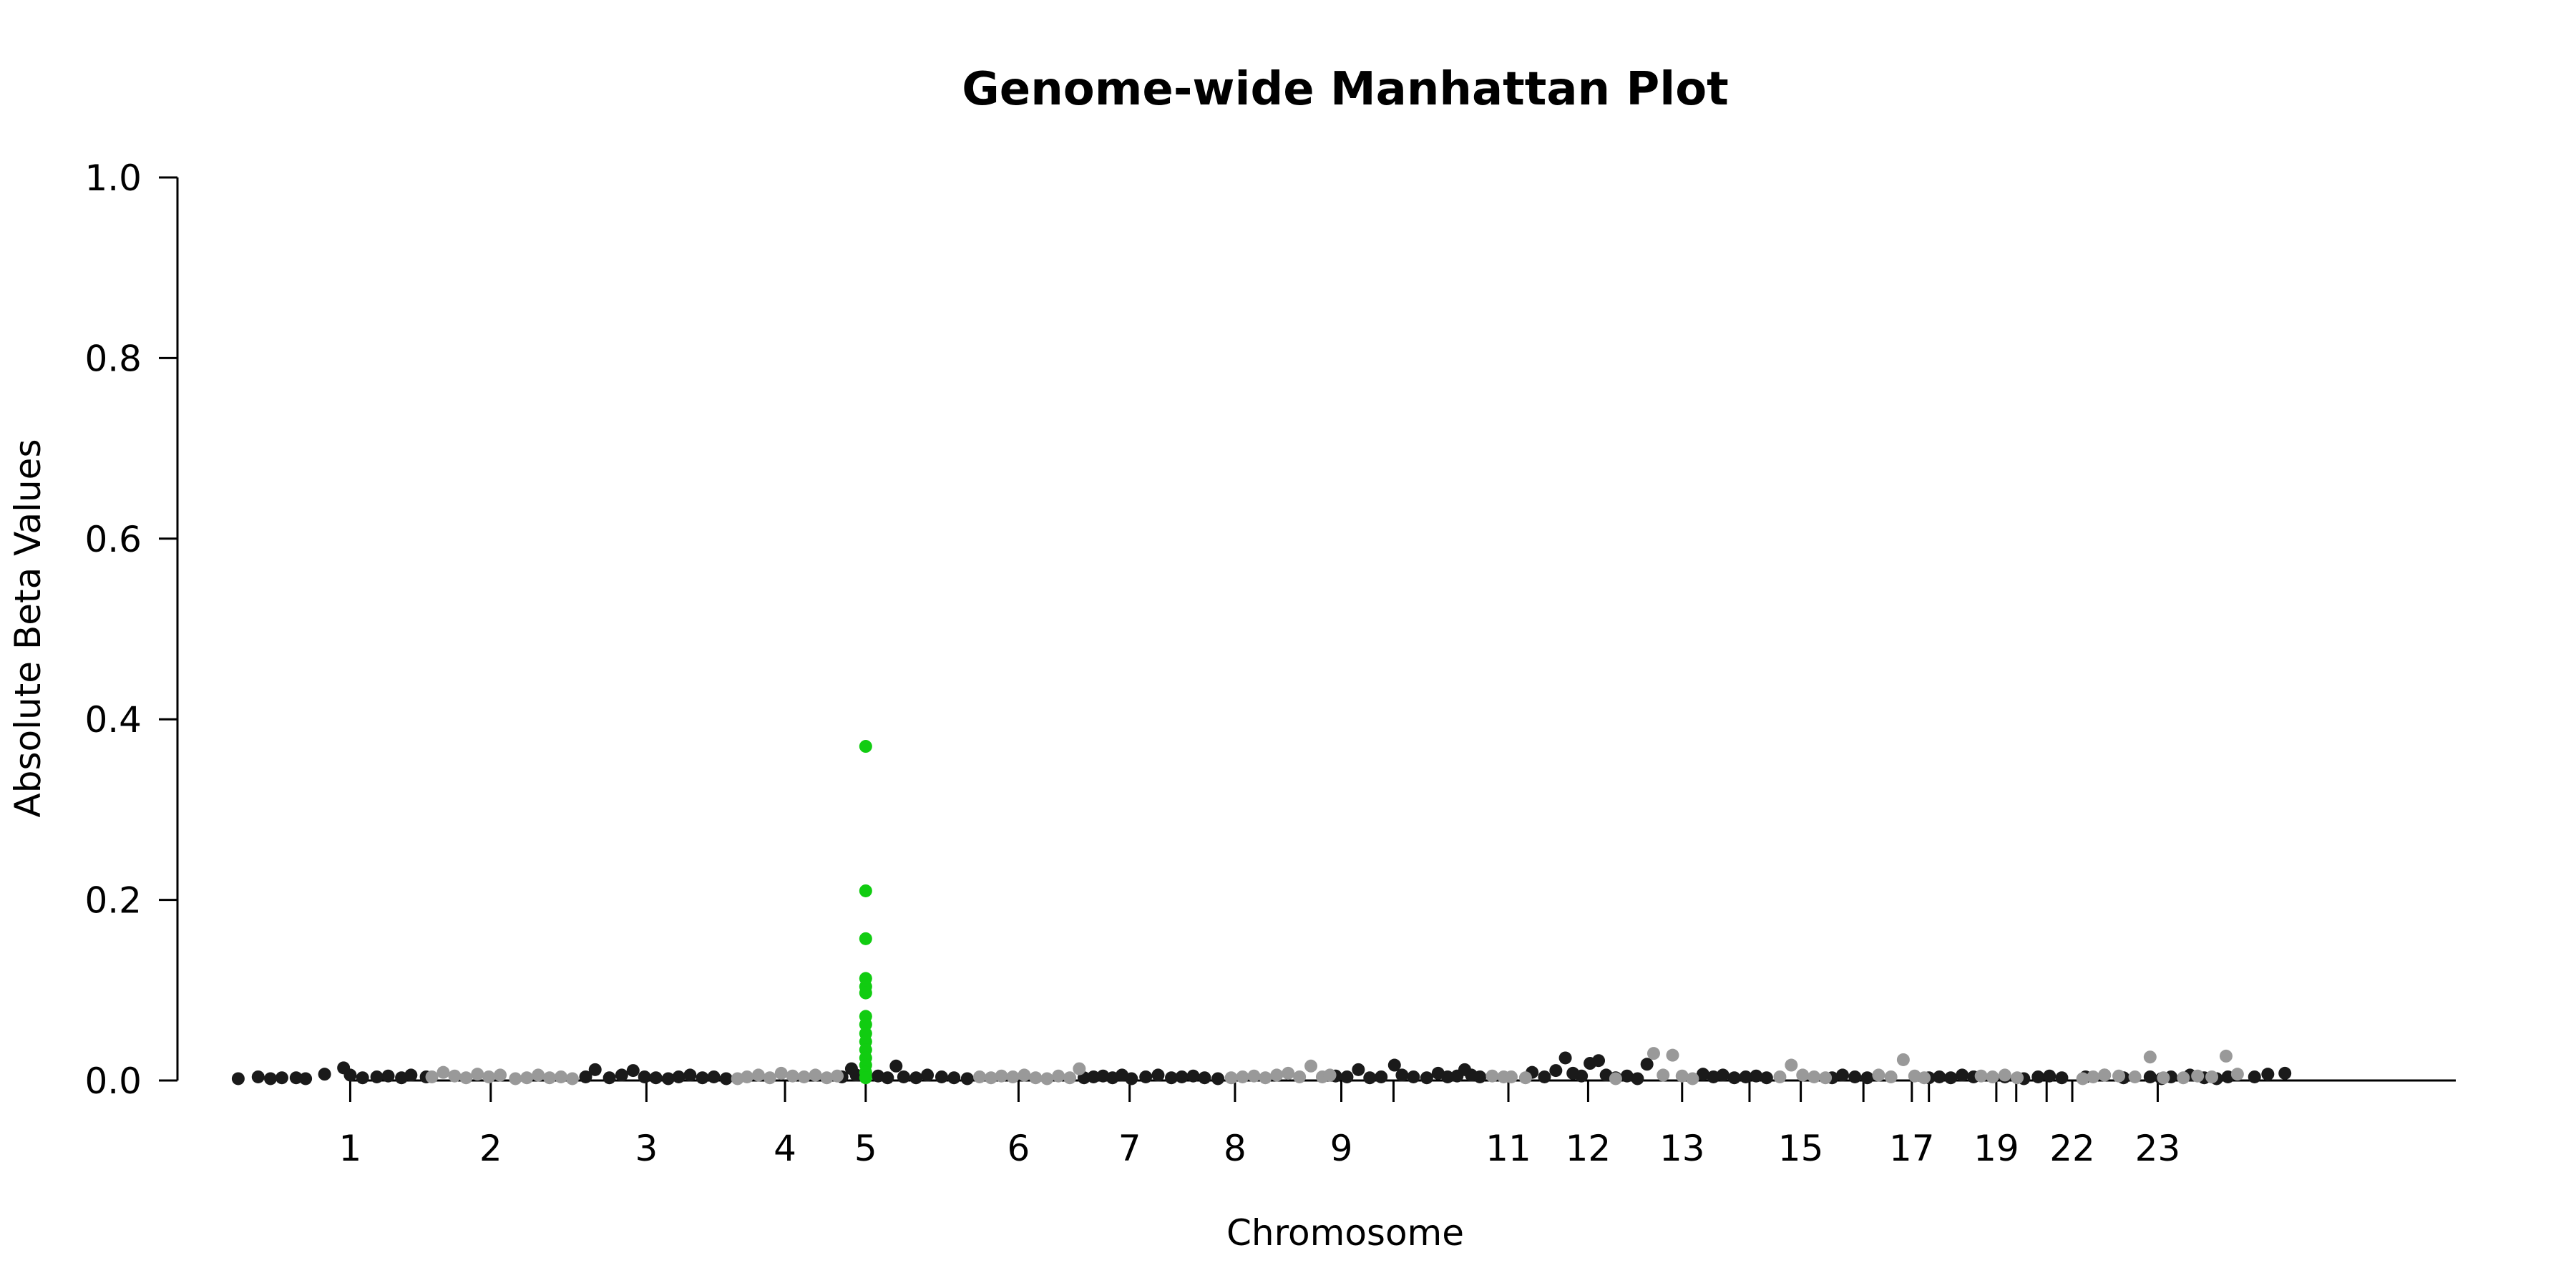  What do you see at coordinates (131, 629) in the screenshot?
I see `y-axis: 0.0 0.2 0.4 0.6 0.8 1.0` at bounding box center [131, 629].